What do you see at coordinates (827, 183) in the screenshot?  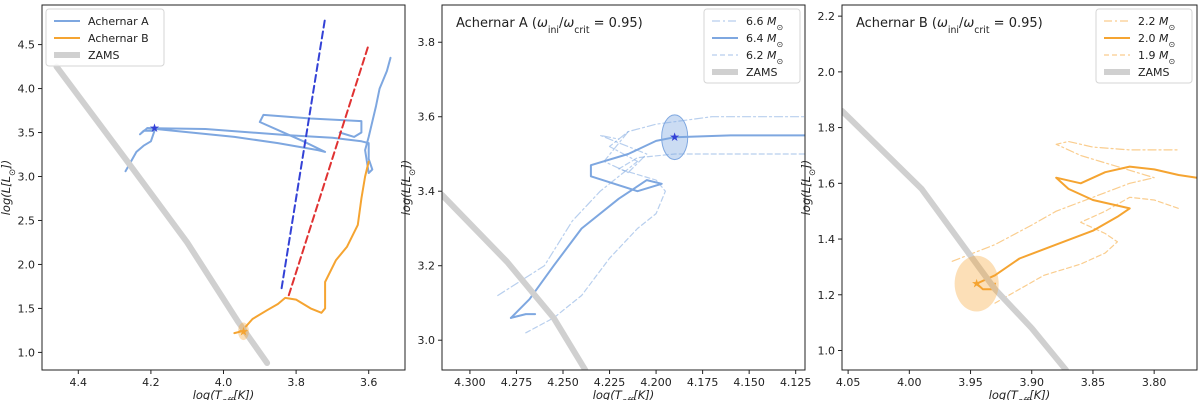 I see `y-tick-label: 1.6` at bounding box center [827, 183].